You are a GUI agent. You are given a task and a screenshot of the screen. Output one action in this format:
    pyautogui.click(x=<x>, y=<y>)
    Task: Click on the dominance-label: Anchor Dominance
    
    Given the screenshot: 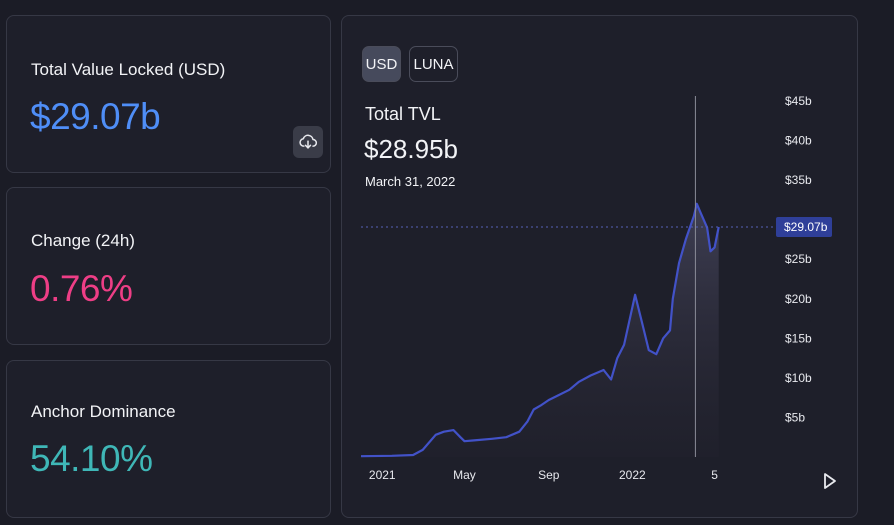 What is the action you would take?
    pyautogui.click(x=103, y=411)
    